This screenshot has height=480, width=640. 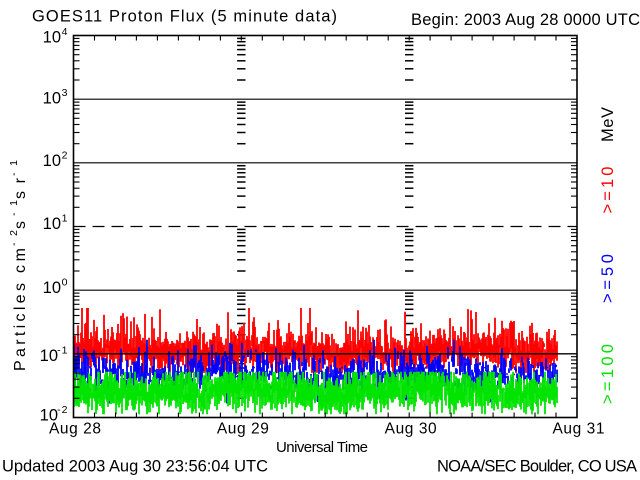 I want to click on svg-text: Aug 28, so click(x=75, y=429).